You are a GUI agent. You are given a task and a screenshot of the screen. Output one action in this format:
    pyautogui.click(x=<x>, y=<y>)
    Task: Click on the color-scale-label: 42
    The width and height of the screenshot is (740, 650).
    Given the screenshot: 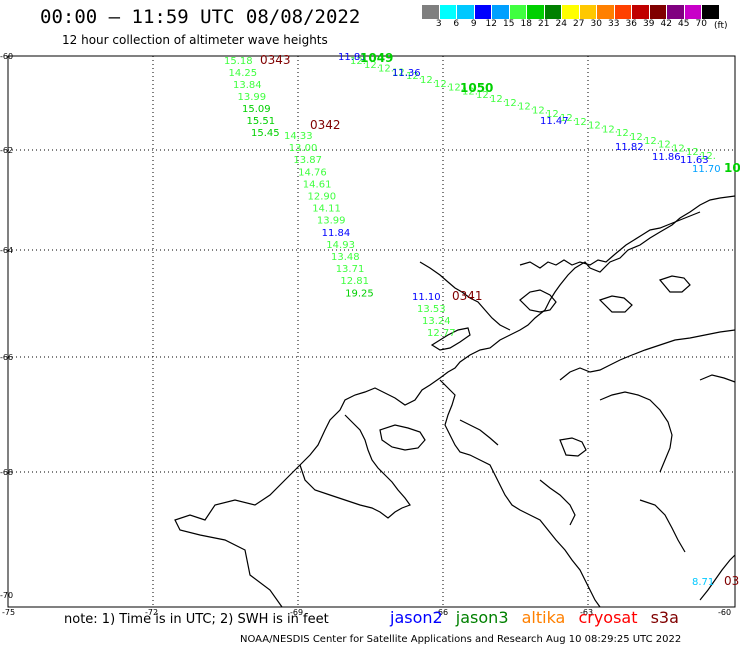 What is the action you would take?
    pyautogui.click(x=666, y=24)
    